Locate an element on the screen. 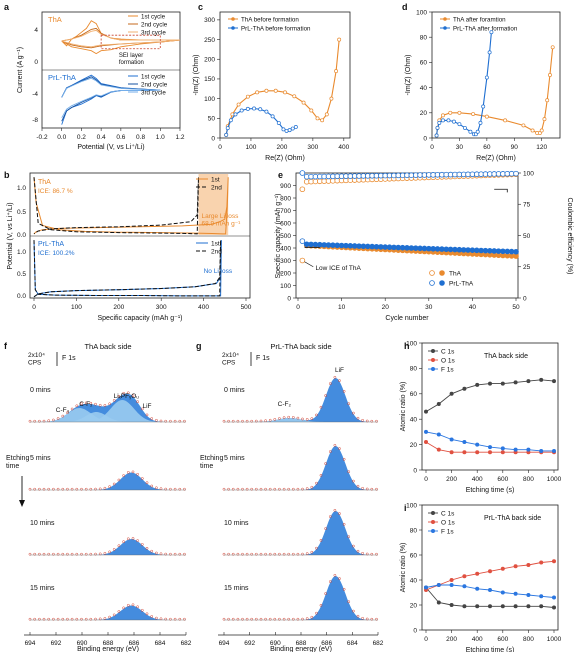  y-tick-label: 40 is located at coordinates (414, 420).